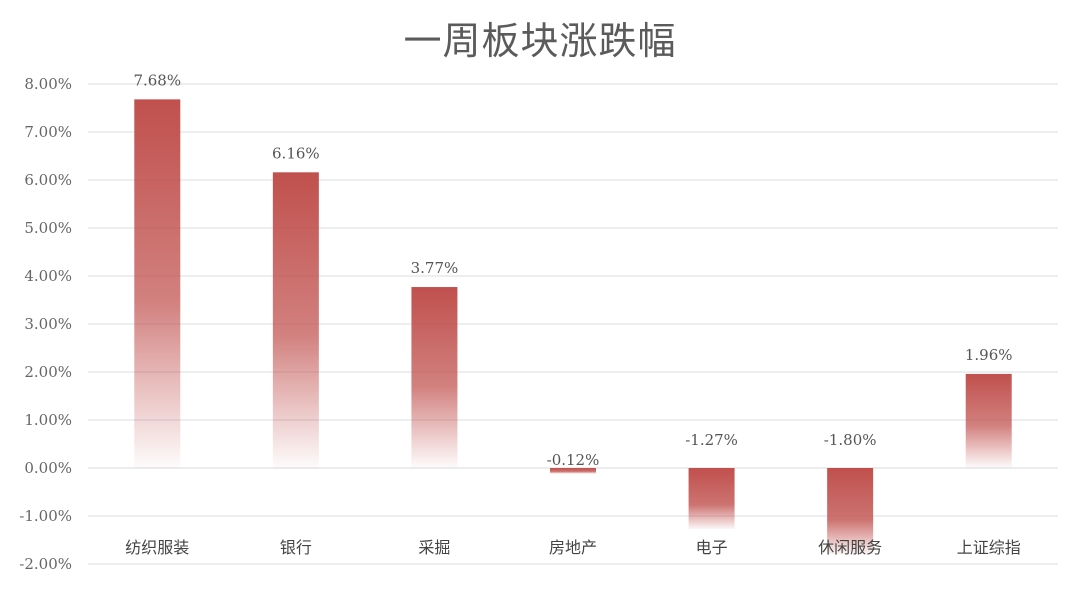  I want to click on x-axis-labels: 纺织服装 银行 采掘 房地产 电子 休闲服务 上证综指, so click(572, 547).